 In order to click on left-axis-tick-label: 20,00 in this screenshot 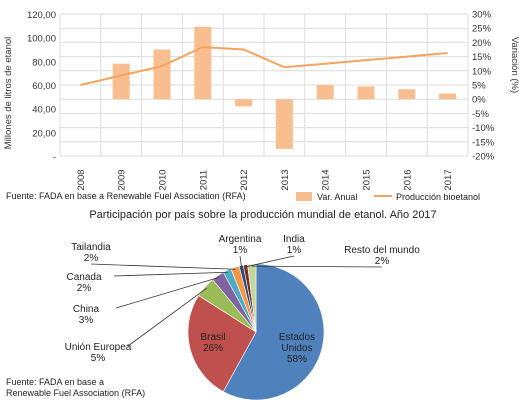, I will do `click(44, 133)`.